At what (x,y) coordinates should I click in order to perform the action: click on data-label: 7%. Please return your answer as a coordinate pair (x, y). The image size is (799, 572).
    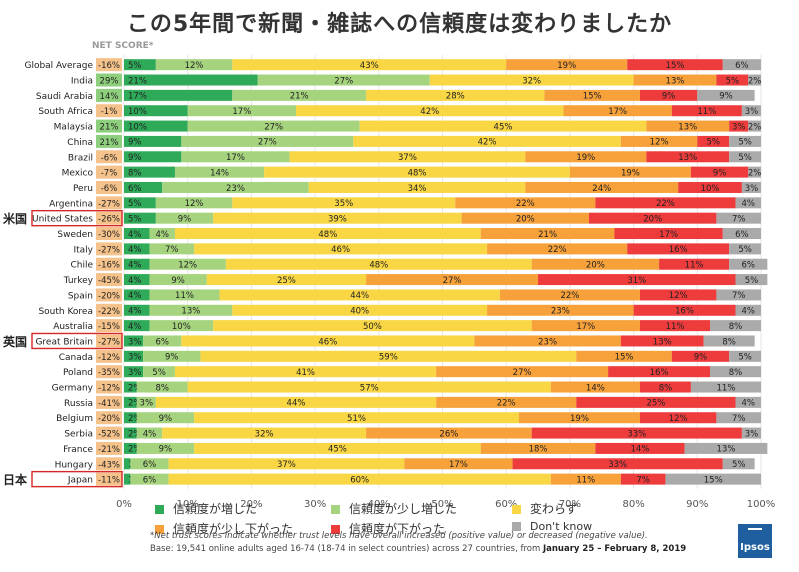
    Looking at the image, I should click on (739, 419).